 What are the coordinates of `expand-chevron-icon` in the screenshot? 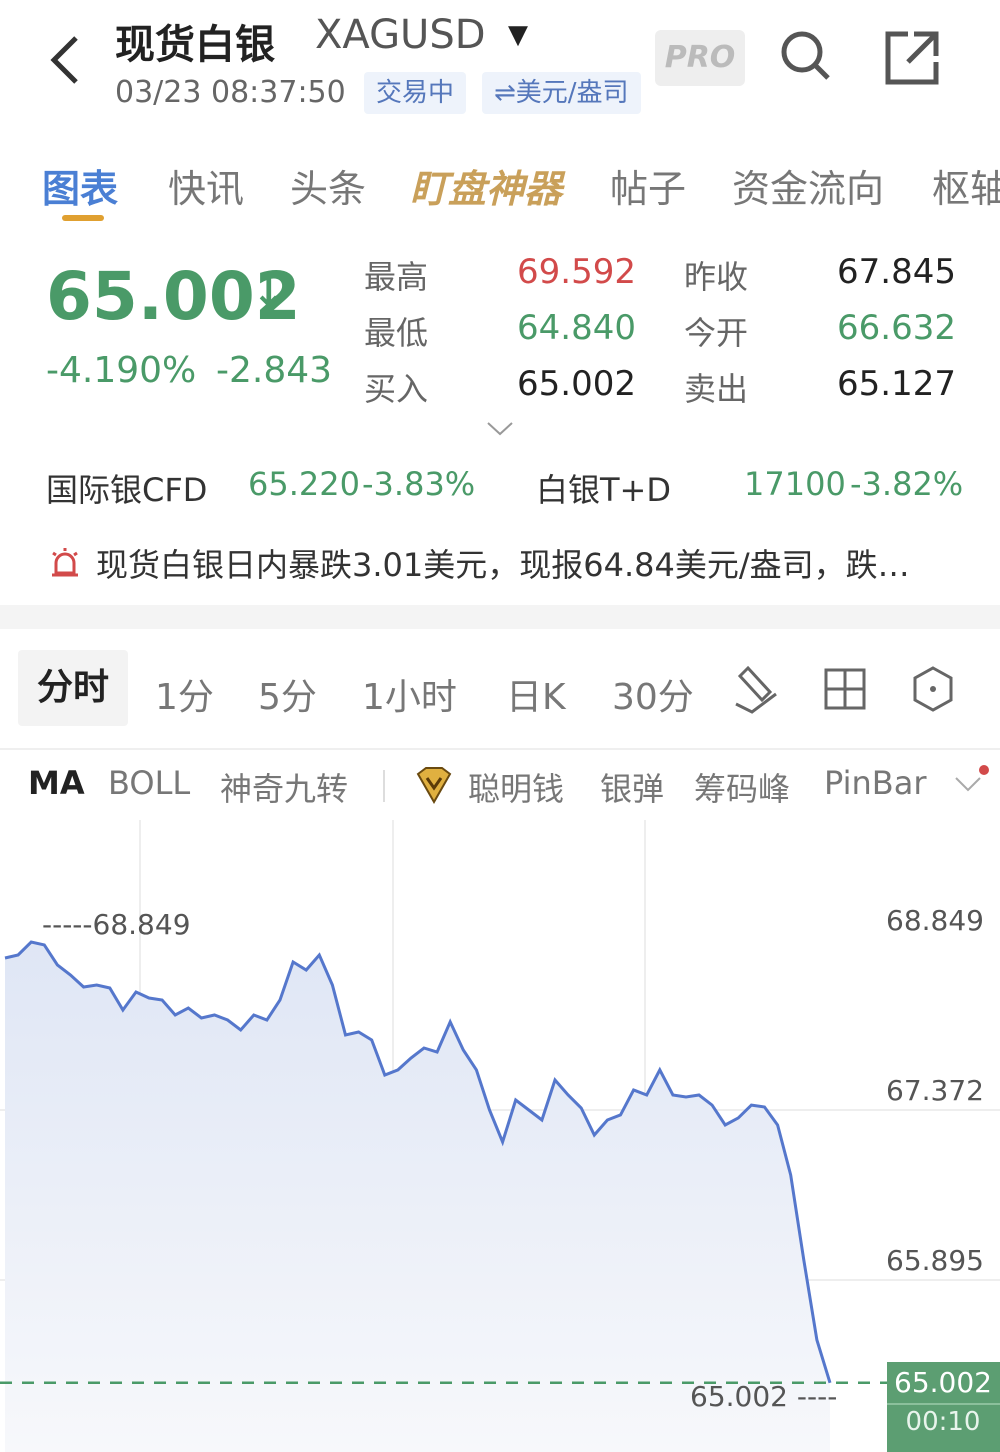 It's located at (500, 429).